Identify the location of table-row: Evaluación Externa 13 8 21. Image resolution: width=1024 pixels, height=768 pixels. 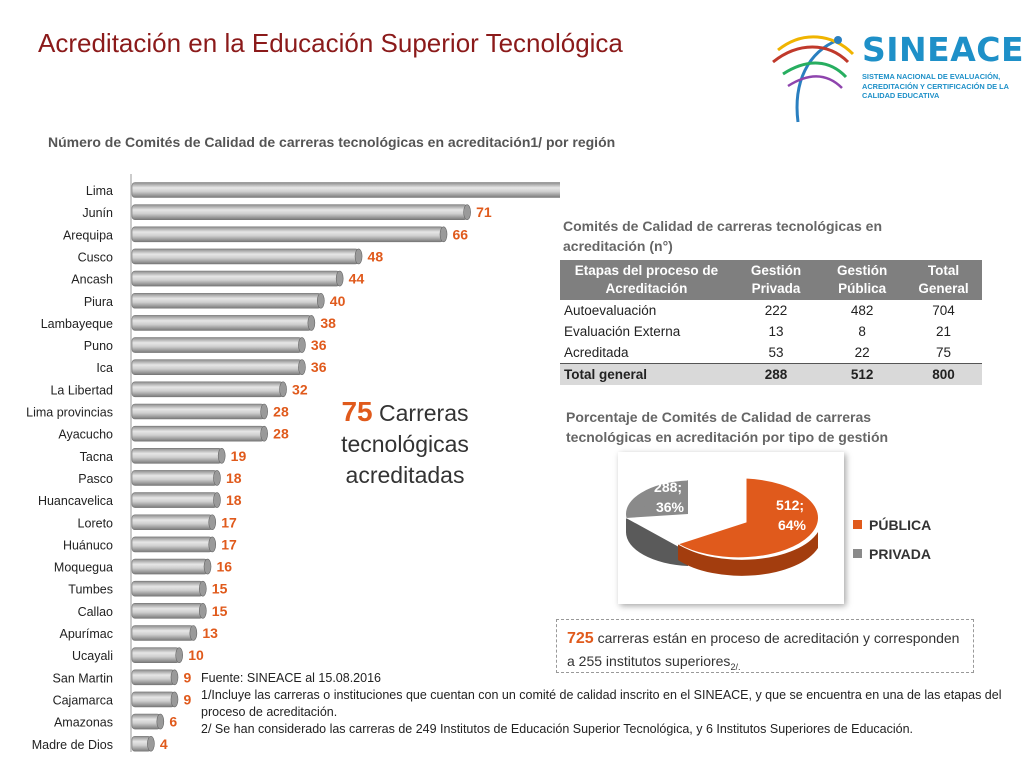
(771, 331).